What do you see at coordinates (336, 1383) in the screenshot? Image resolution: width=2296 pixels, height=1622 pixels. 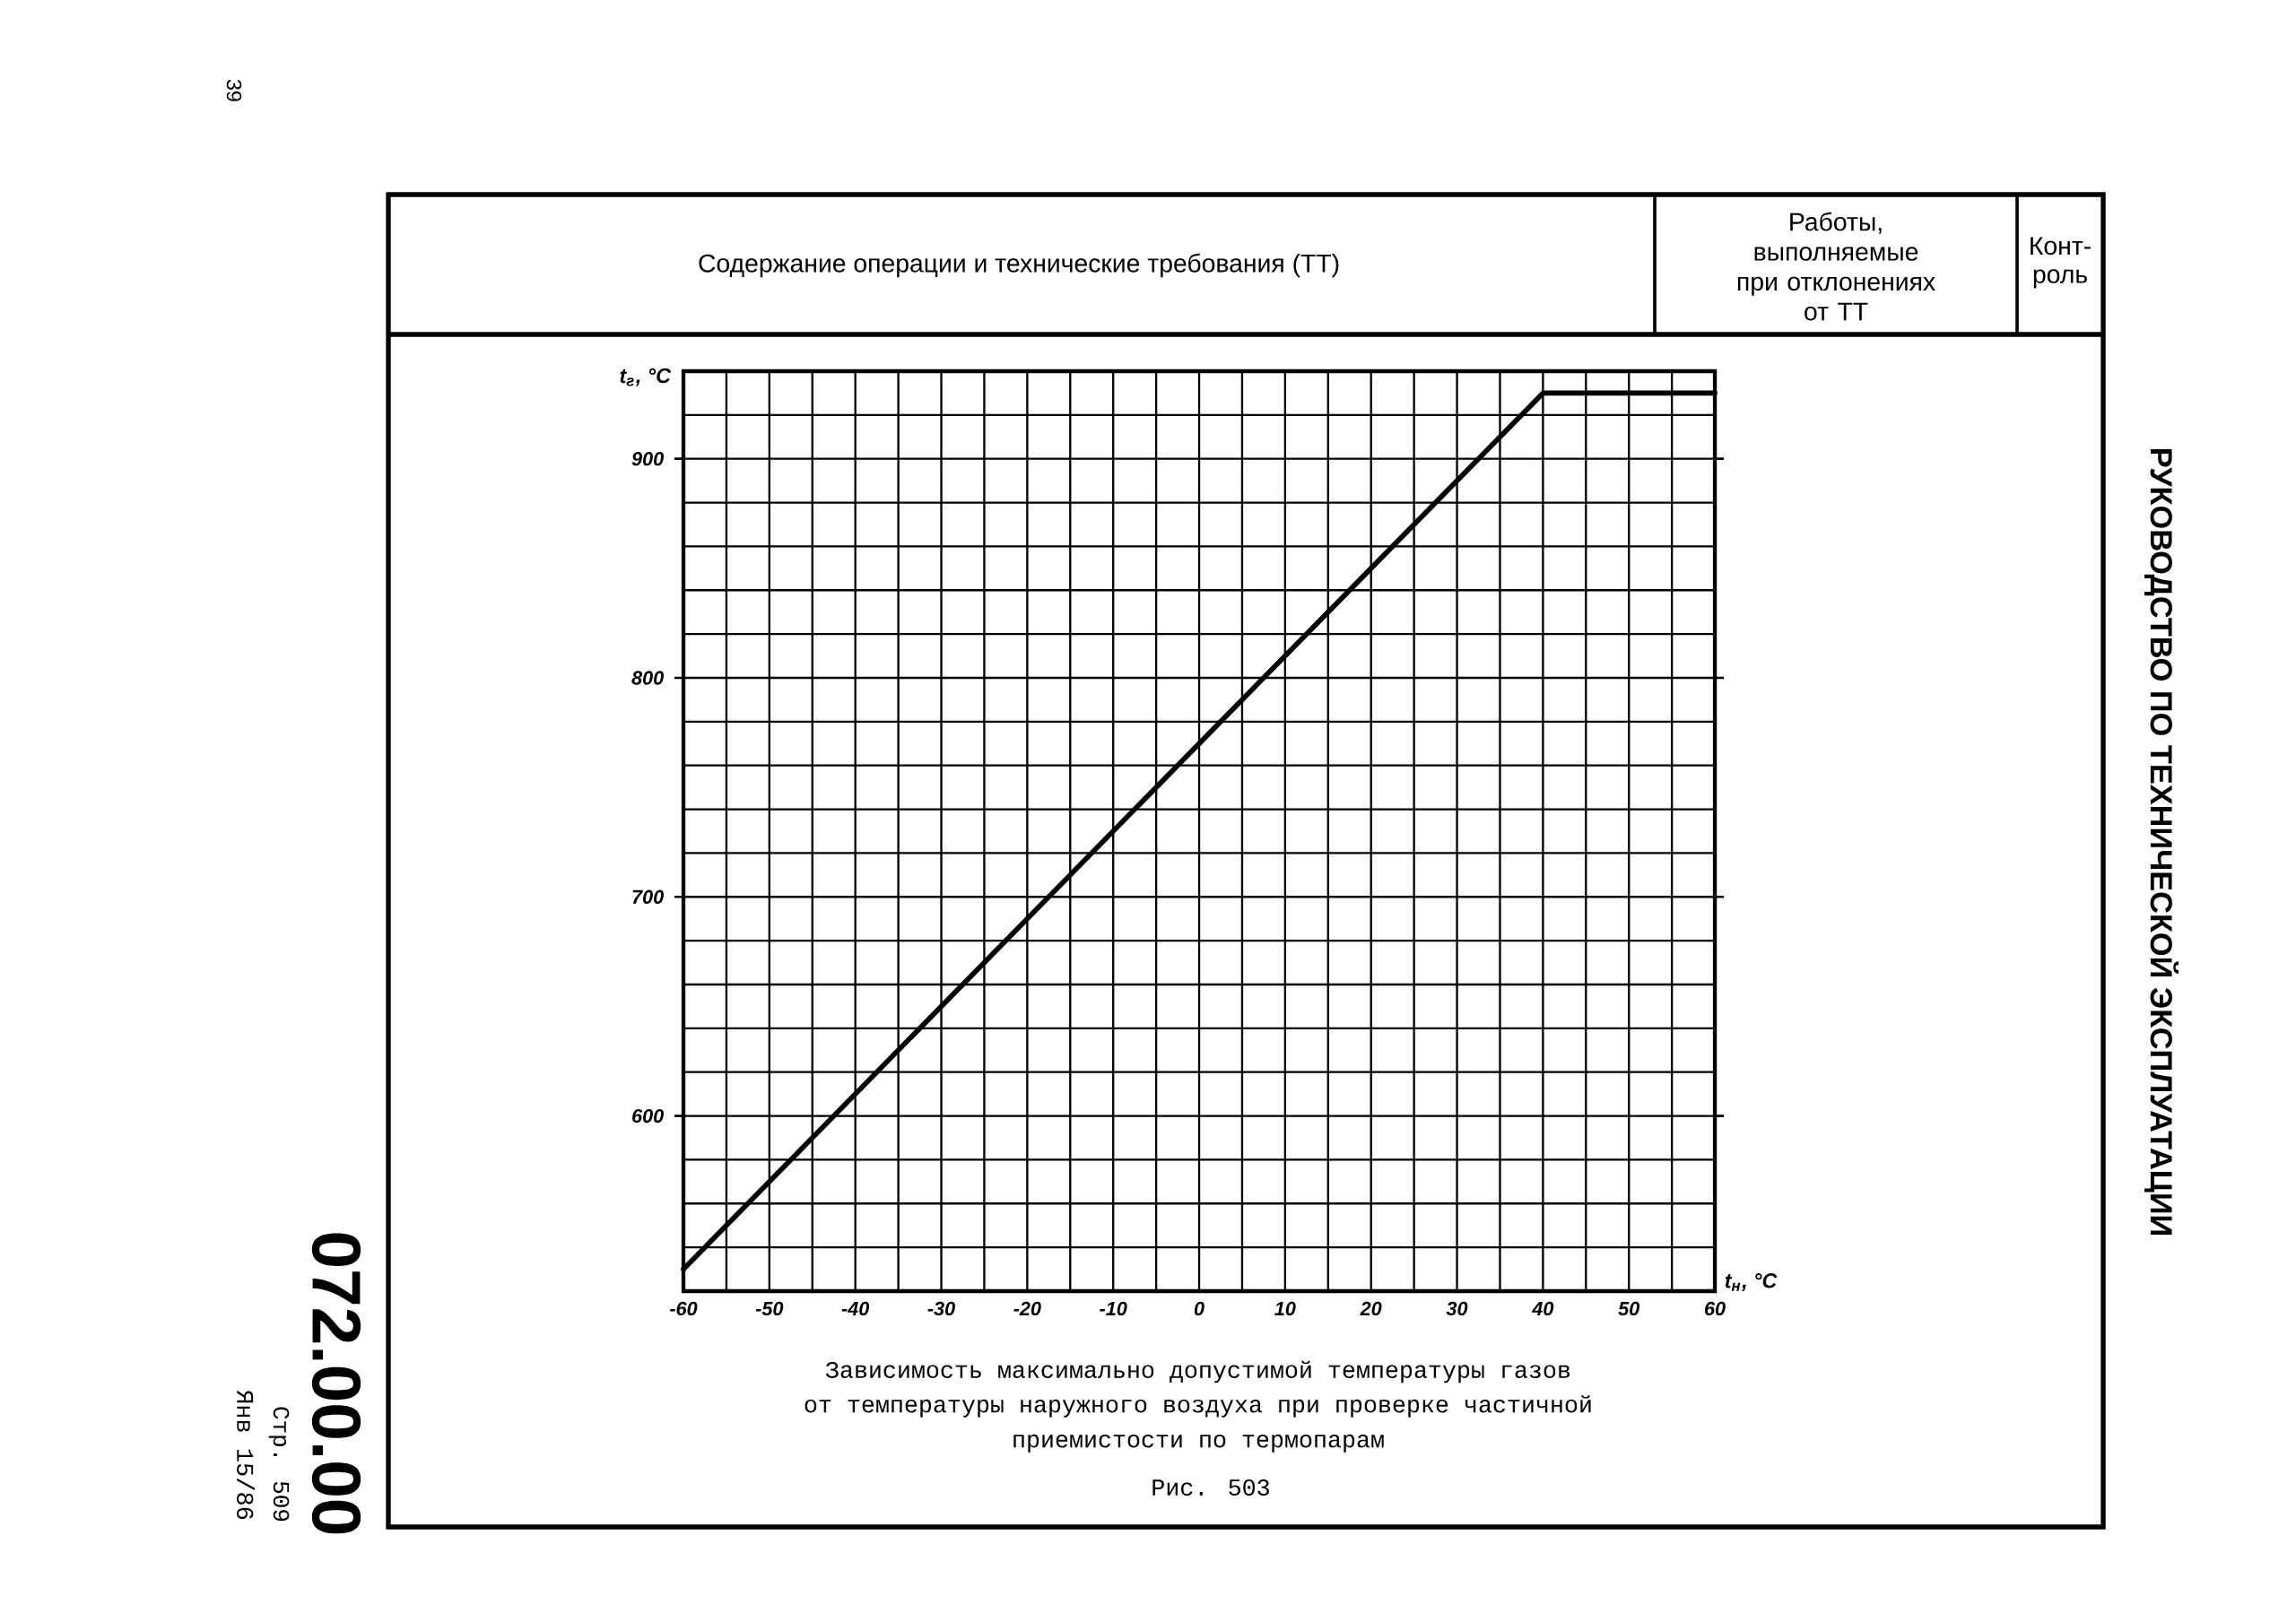 I see `text: 072.00.00` at bounding box center [336, 1383].